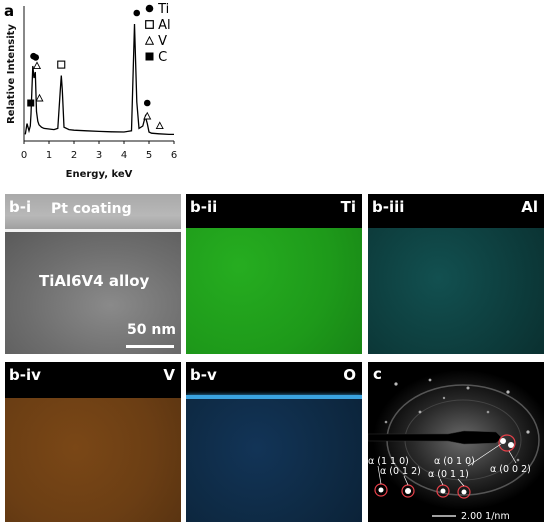 This screenshot has width=550, height=527. What do you see at coordinates (25, 375) in the screenshot?
I see `panel-label: b-iv` at bounding box center [25, 375].